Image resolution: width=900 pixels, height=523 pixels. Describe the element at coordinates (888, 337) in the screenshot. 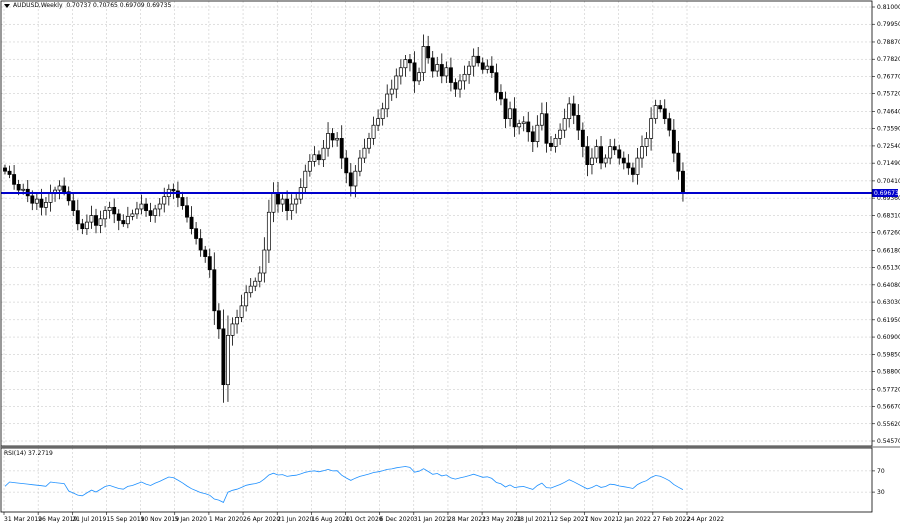

I see `price-tick-label: 0.60900` at that location.